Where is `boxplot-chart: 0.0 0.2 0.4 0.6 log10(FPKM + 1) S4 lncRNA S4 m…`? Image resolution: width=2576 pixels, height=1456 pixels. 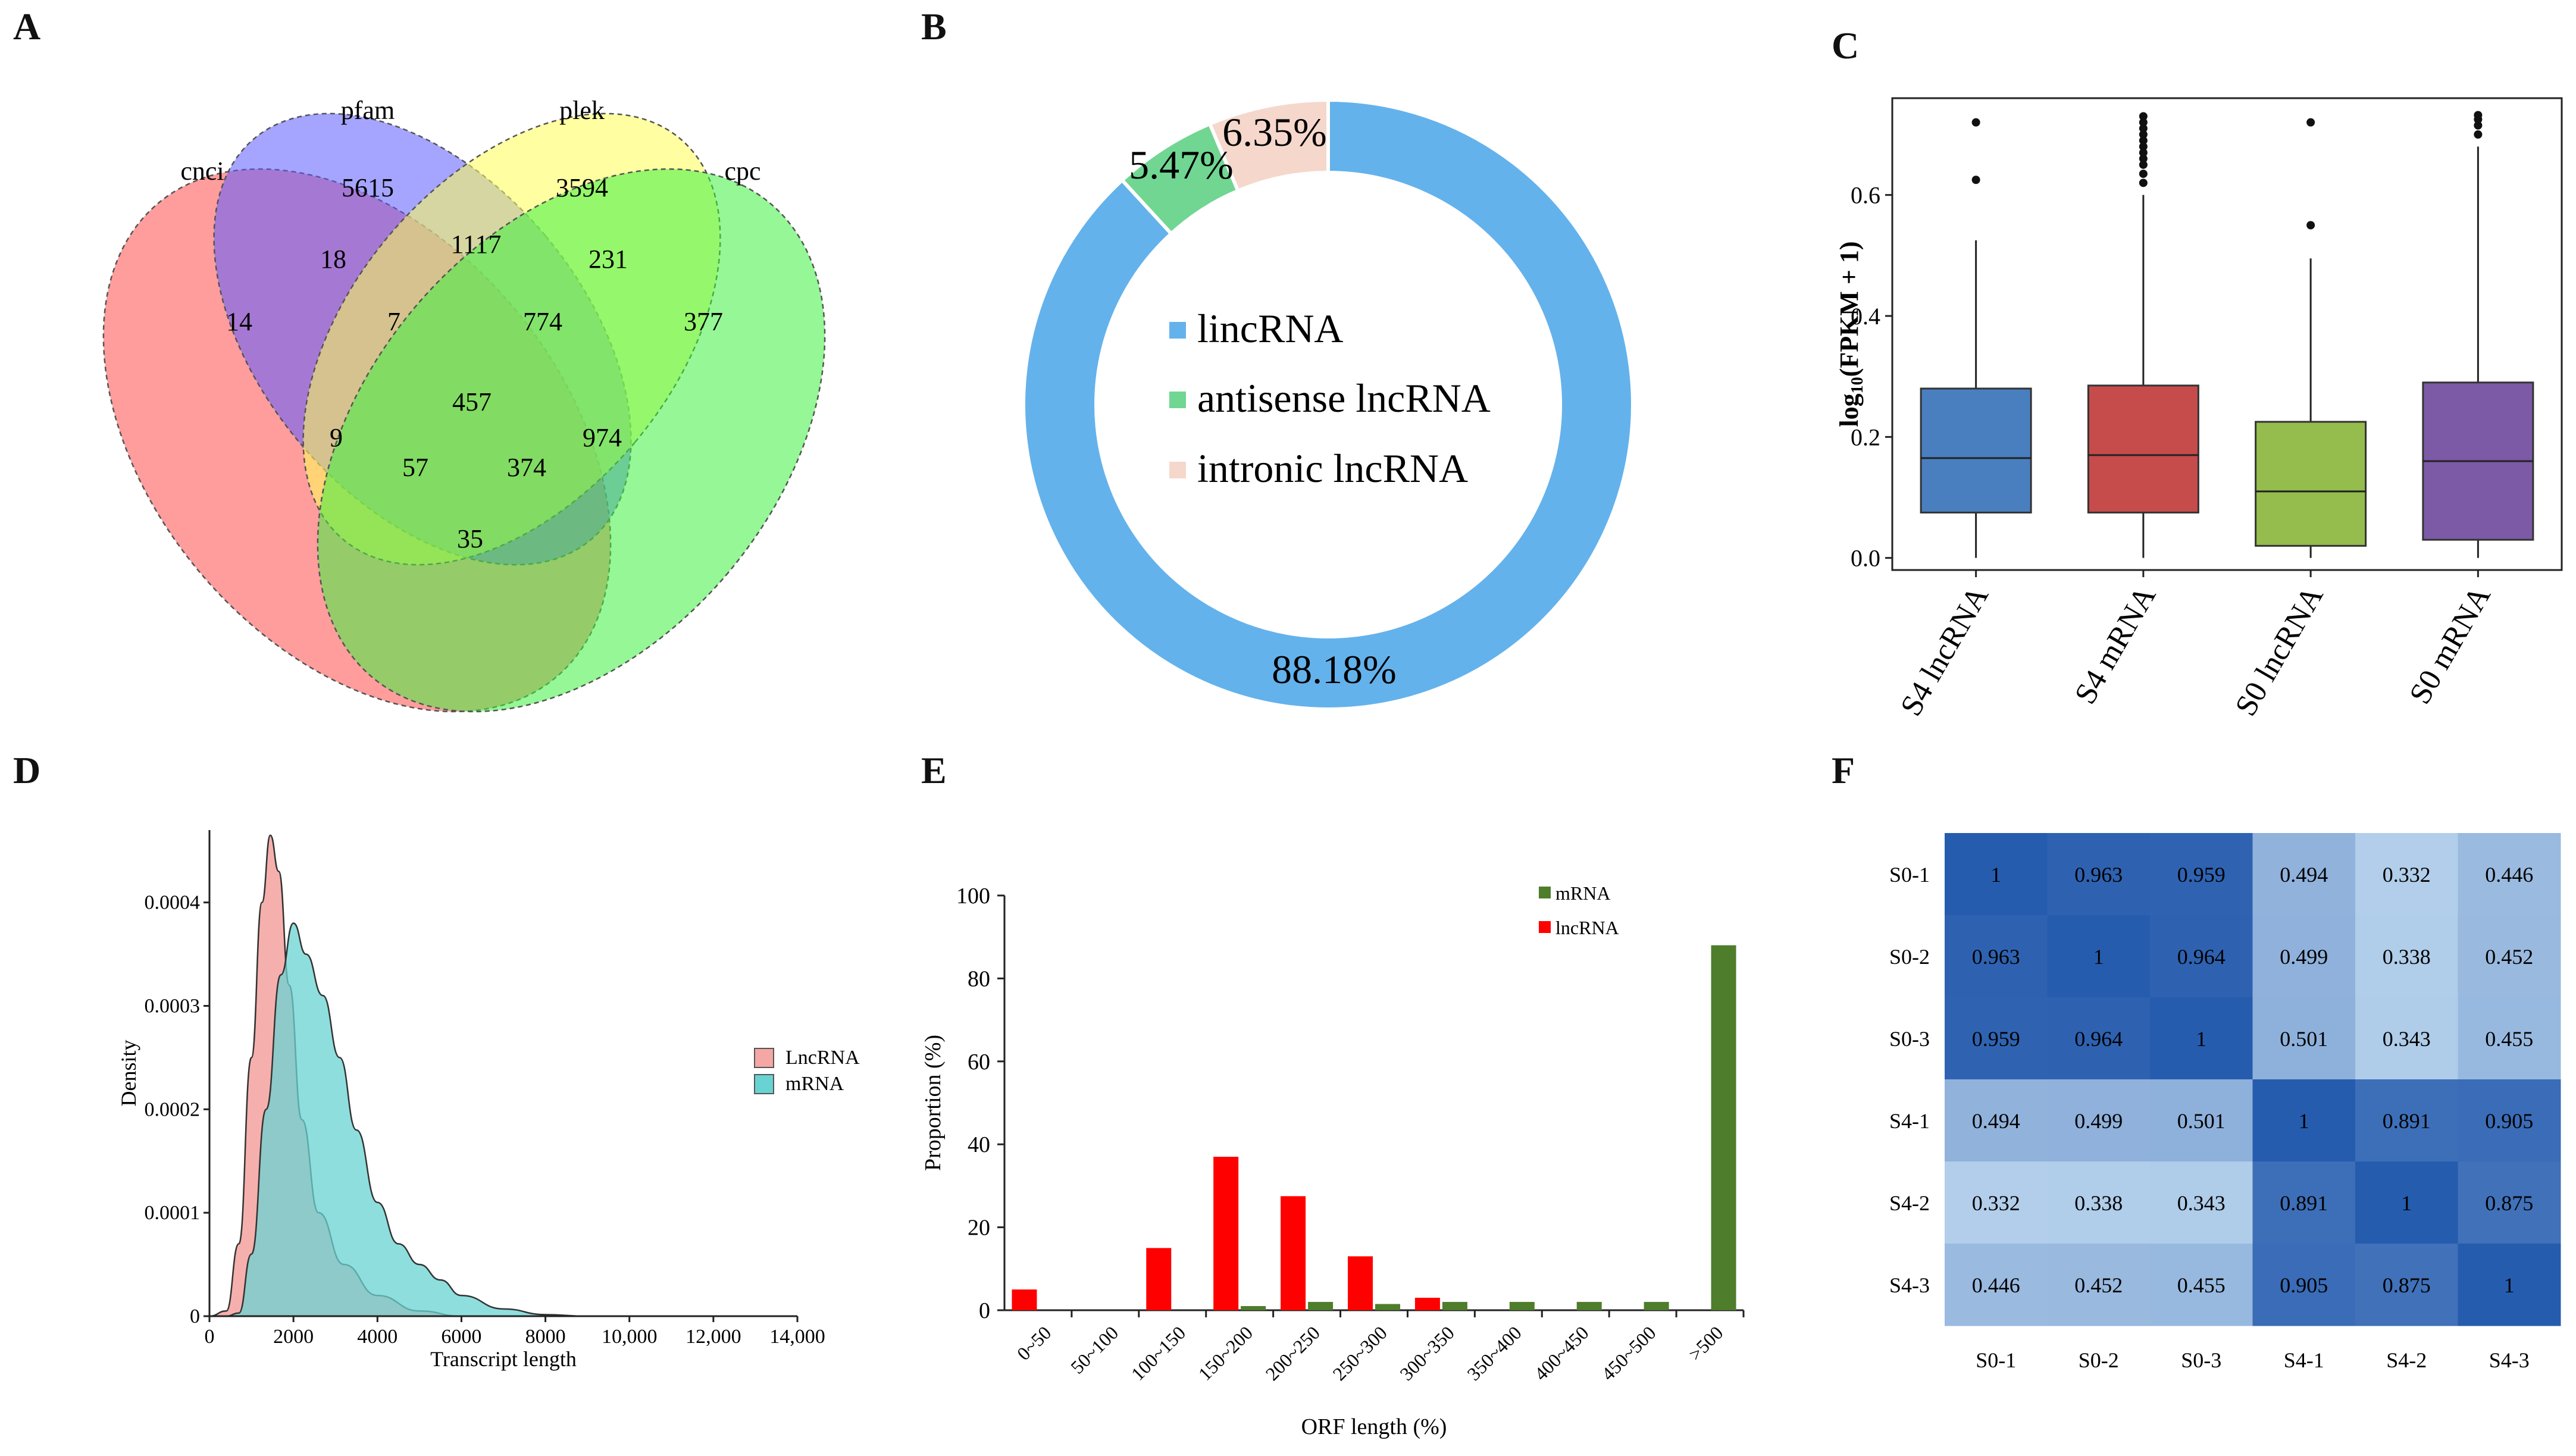
boxplot-chart: 0.0 0.2 0.4 0.6 log10(FPKM + 1) S4 lncRNA S4 m… is located at coordinates (2199, 409).